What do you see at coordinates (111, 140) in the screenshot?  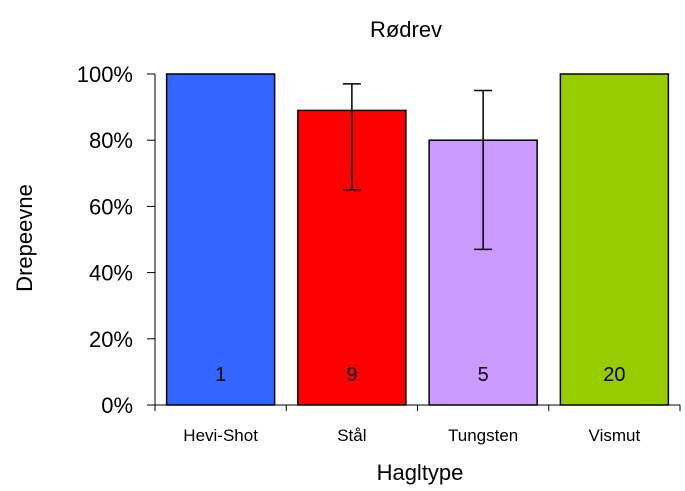 I see `y-tick-label: 80%` at bounding box center [111, 140].